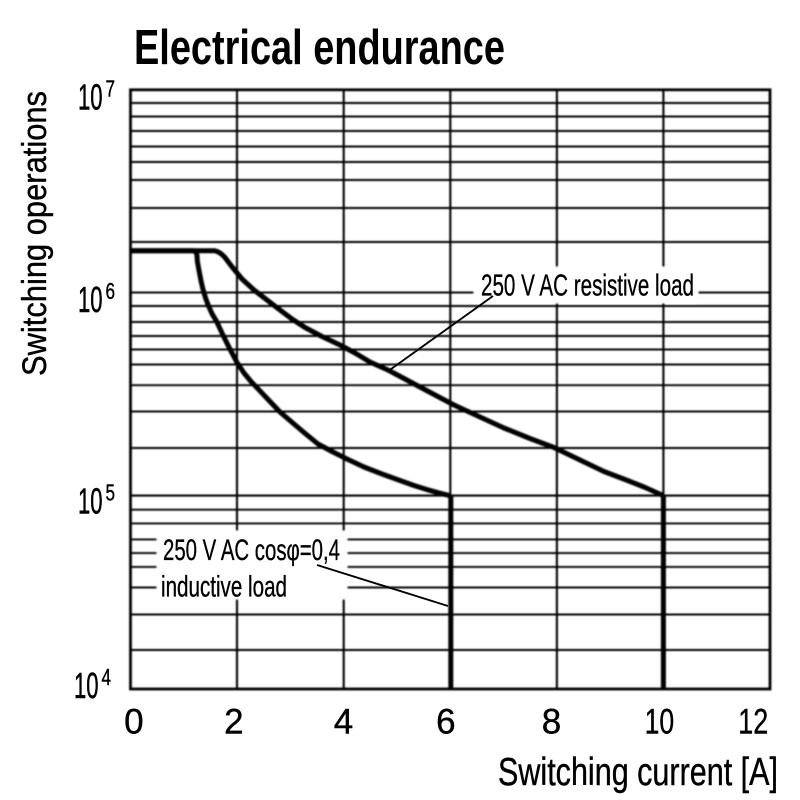 The width and height of the screenshot is (800, 800). What do you see at coordinates (224, 587) in the screenshot?
I see `svg-text: inductive load` at bounding box center [224, 587].